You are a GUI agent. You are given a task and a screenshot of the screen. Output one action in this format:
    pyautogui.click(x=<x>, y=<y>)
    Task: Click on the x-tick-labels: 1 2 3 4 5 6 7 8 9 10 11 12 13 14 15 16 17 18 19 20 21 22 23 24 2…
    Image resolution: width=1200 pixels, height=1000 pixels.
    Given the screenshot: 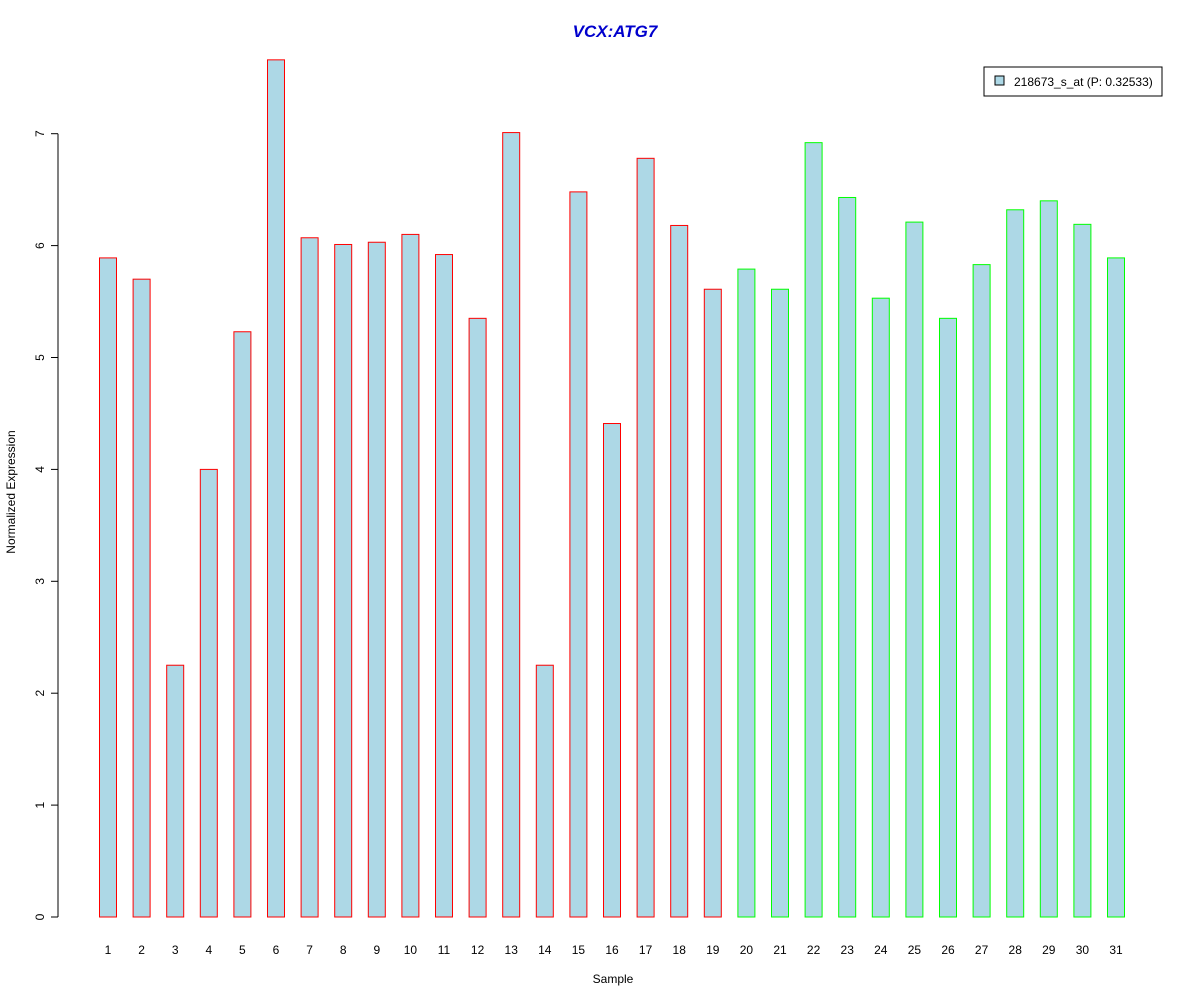 What is the action you would take?
    pyautogui.click(x=614, y=950)
    